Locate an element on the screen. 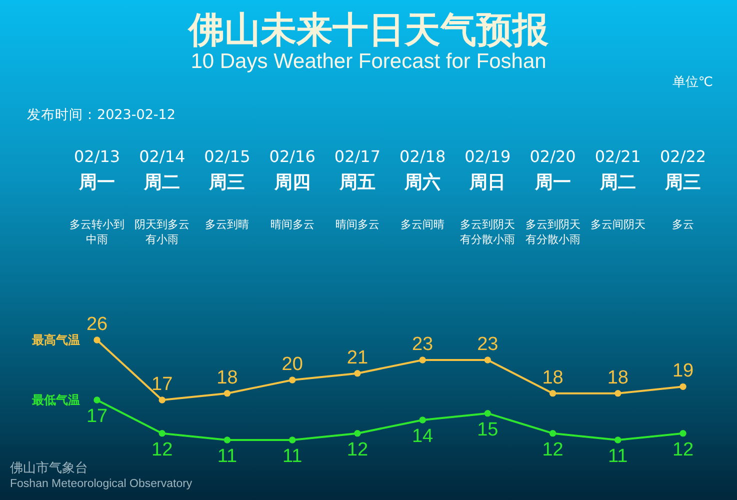  text: 周日 is located at coordinates (487, 182).